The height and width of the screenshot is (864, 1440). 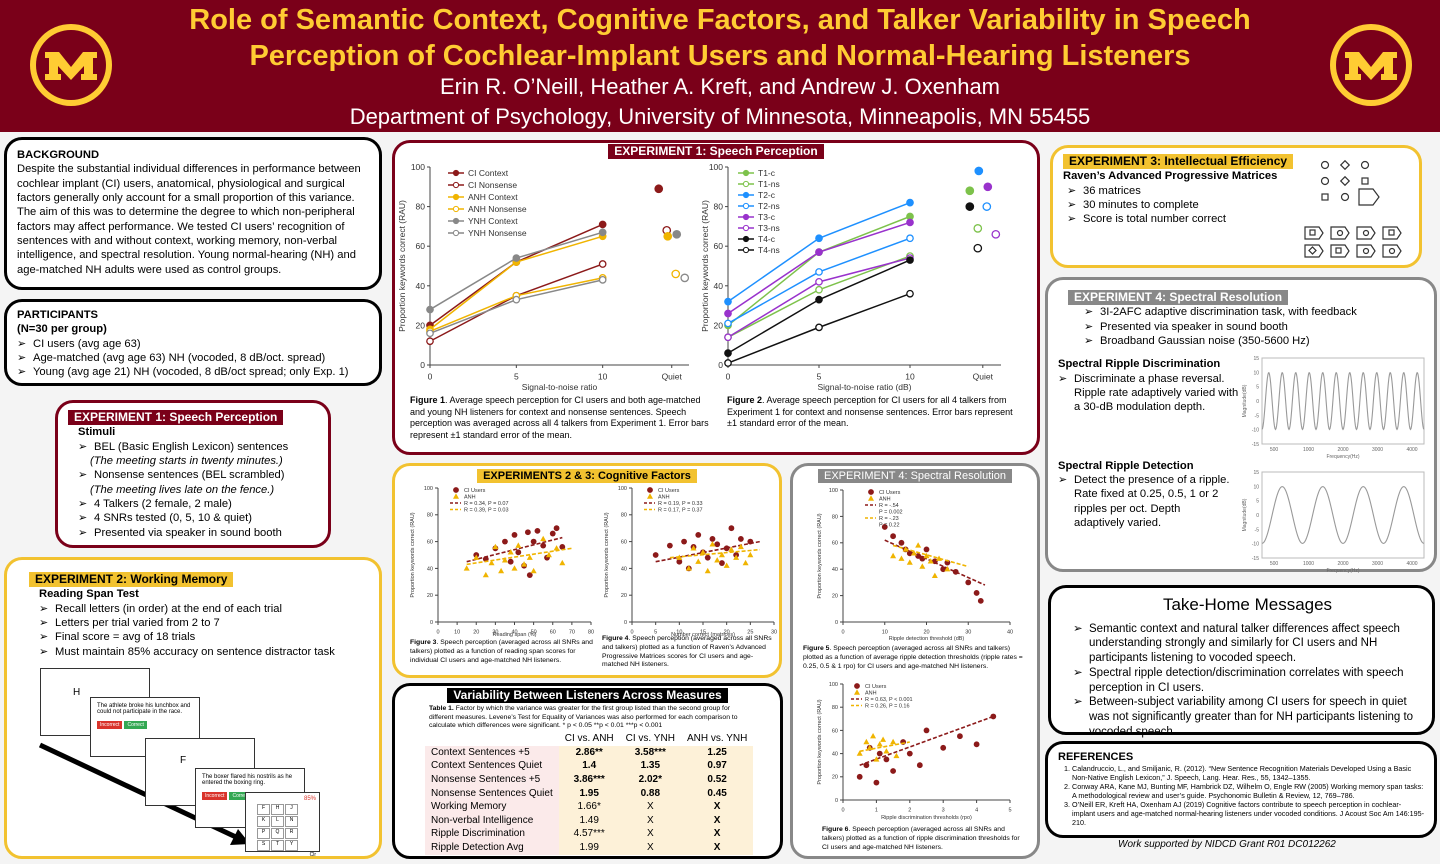 I want to click on key: H, so click(x=277, y=809).